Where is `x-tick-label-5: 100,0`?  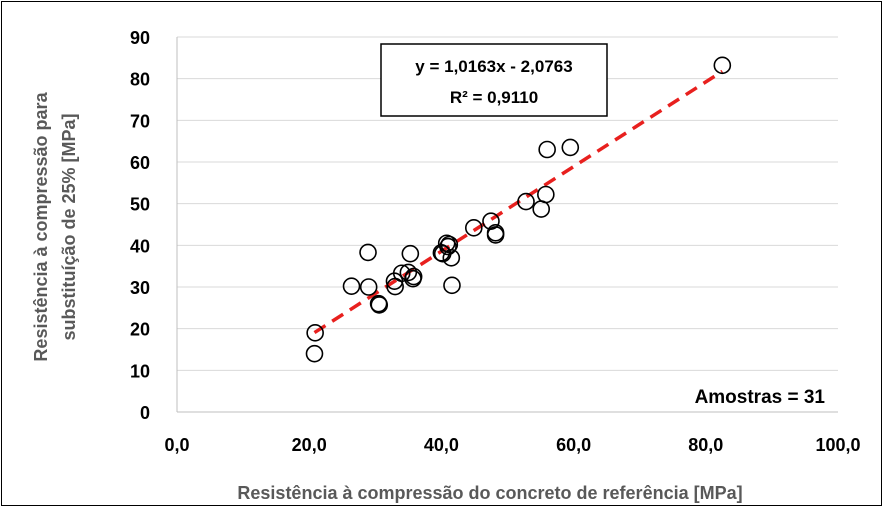
x-tick-label-5: 100,0 is located at coordinates (837, 445).